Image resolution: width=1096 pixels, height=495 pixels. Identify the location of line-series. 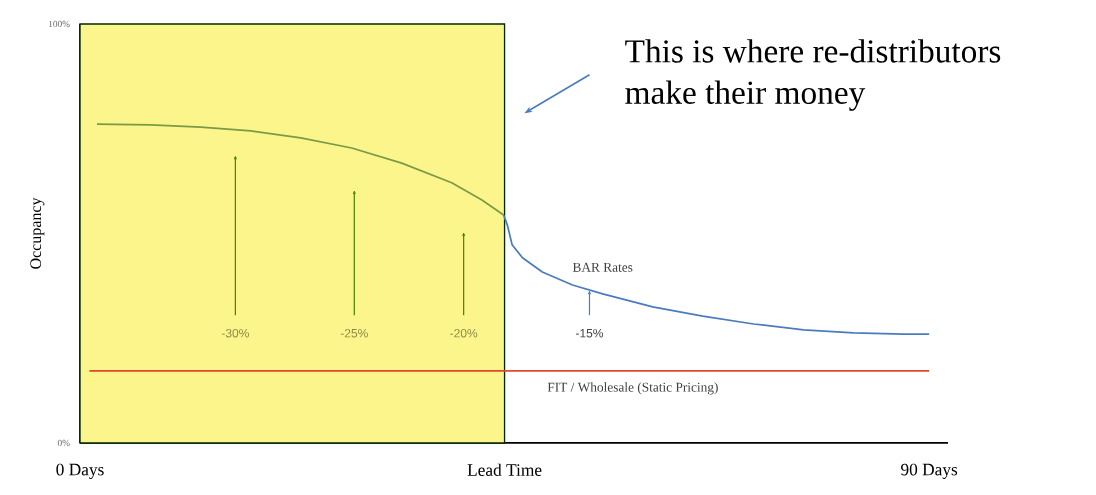
(300, 169).